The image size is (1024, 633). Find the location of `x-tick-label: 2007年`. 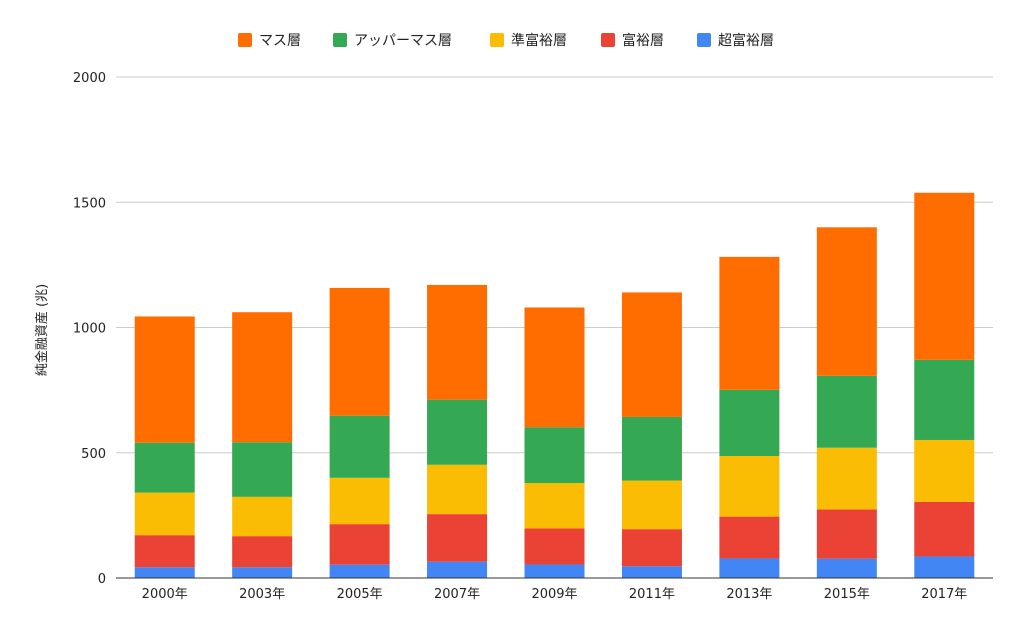

x-tick-label: 2007年 is located at coordinates (457, 594).